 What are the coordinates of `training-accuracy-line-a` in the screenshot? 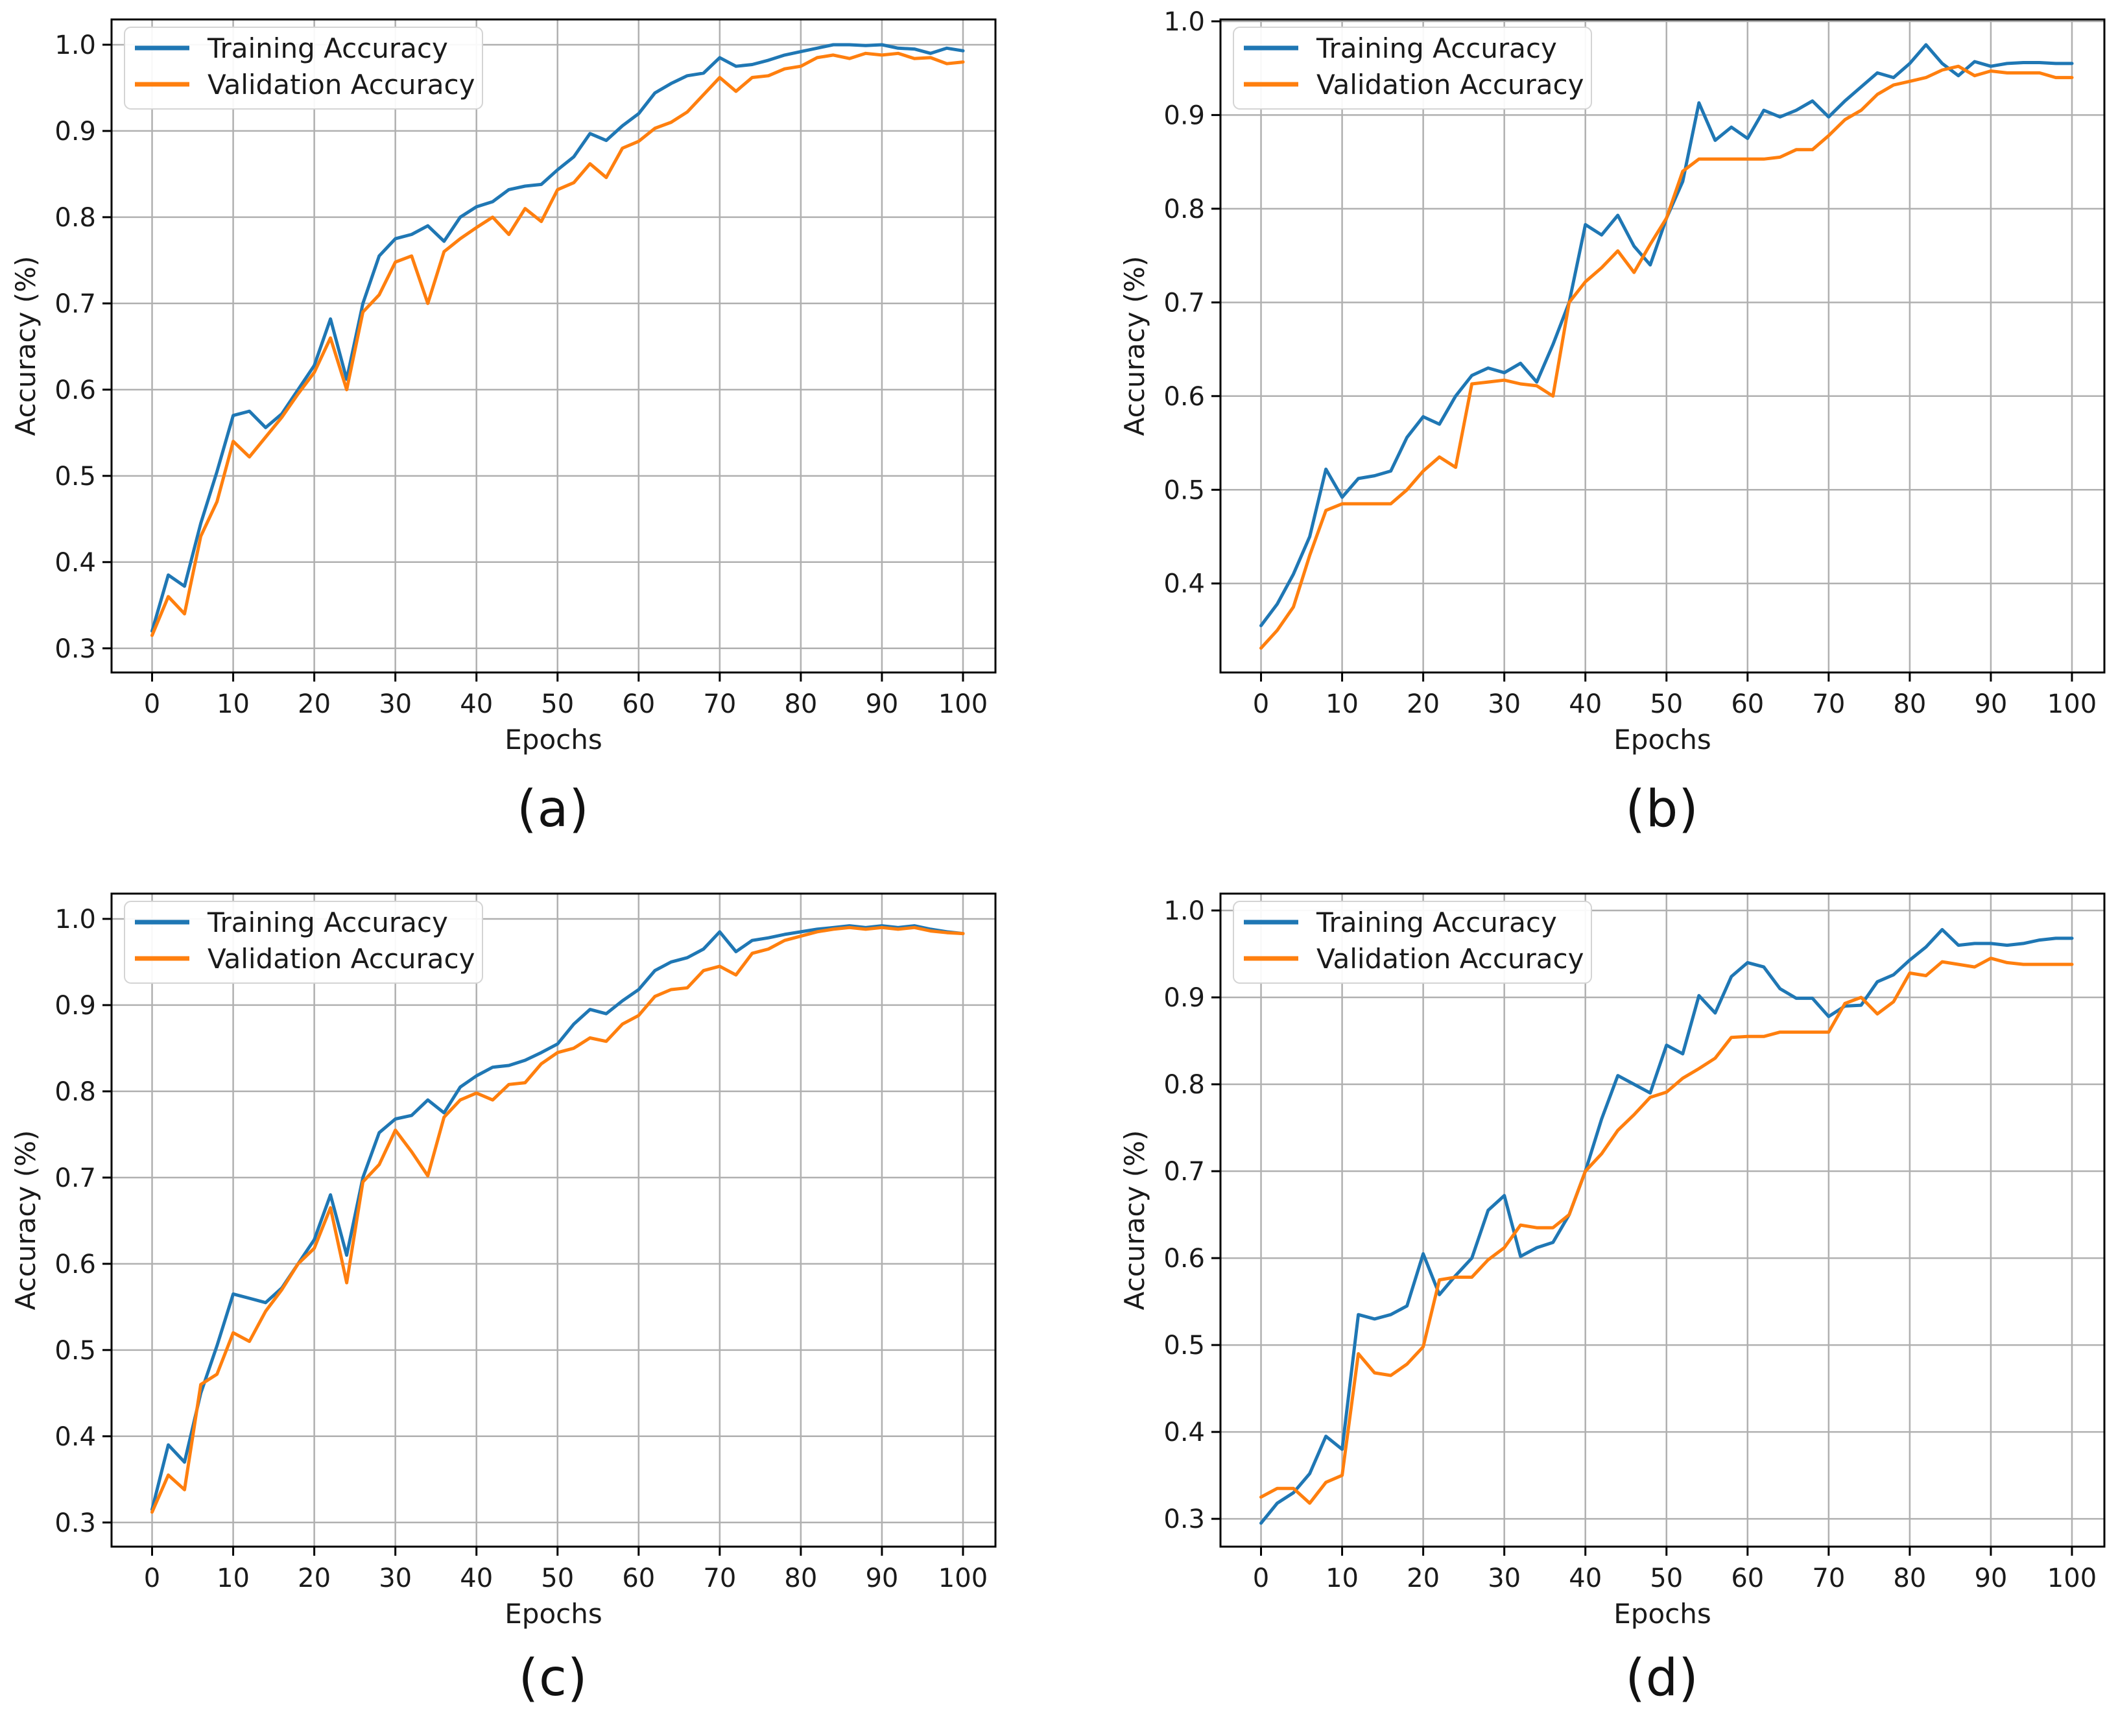 It's located at (558, 338).